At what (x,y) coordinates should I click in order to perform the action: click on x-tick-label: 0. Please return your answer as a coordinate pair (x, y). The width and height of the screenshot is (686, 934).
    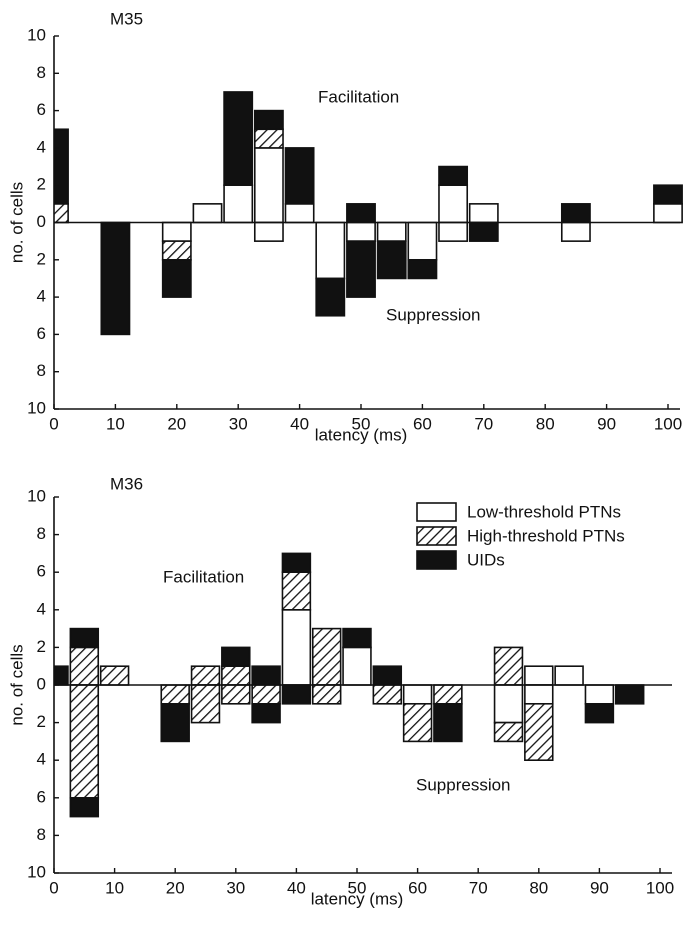
    Looking at the image, I should click on (53, 887).